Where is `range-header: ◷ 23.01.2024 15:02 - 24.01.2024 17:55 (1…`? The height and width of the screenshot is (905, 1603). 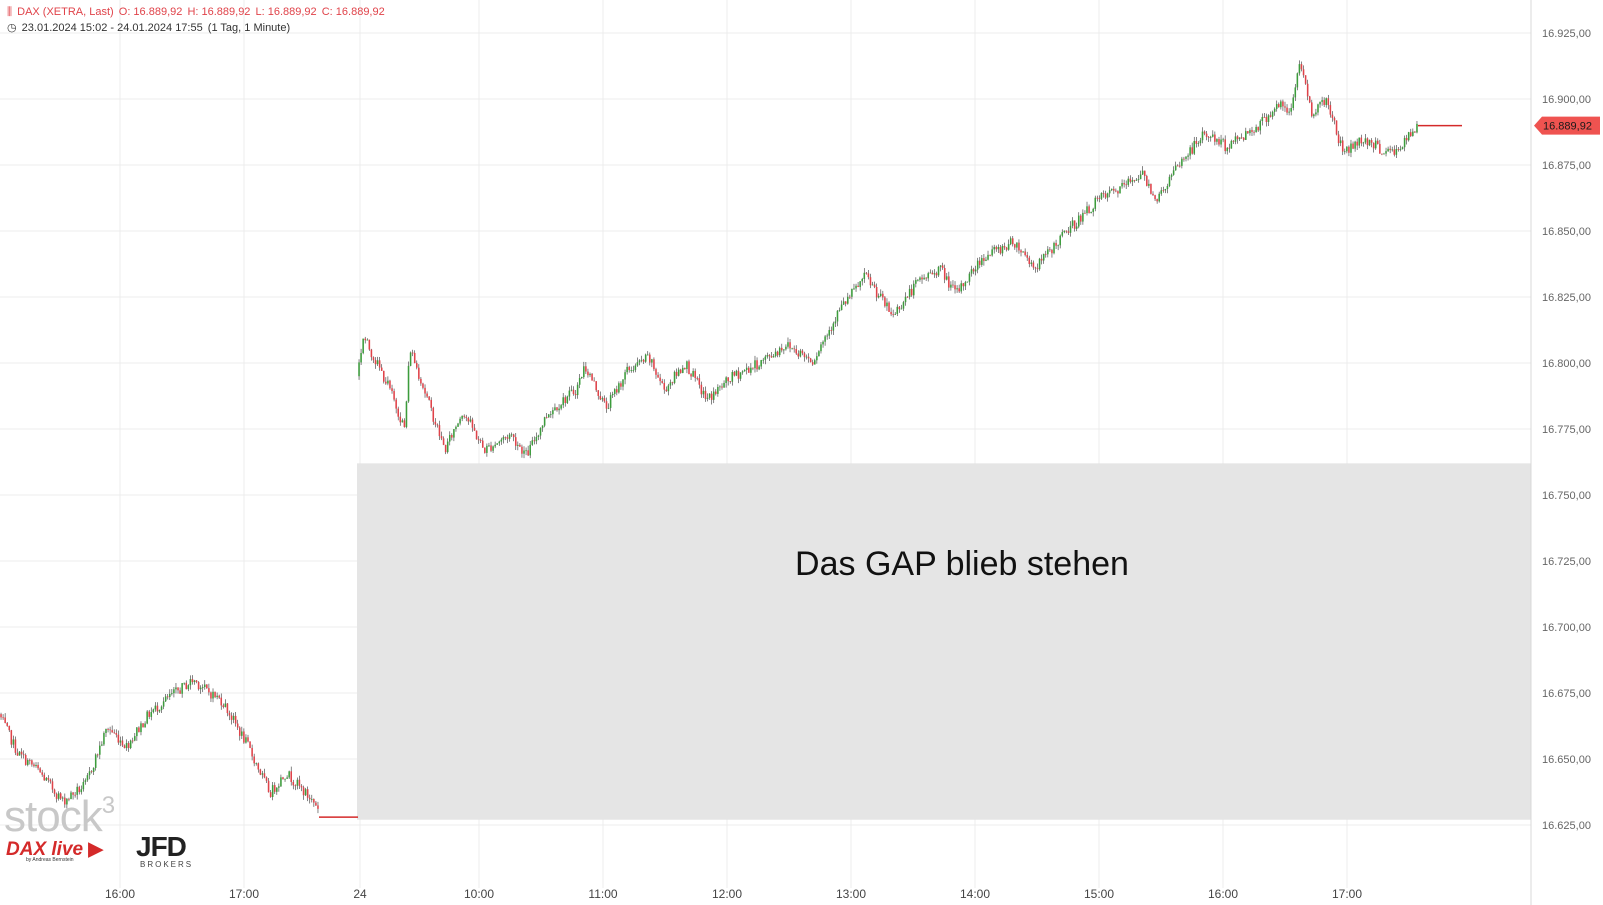 range-header: ◷ 23.01.2024 15:02 - 24.01.2024 17:55 (1… is located at coordinates (149, 27).